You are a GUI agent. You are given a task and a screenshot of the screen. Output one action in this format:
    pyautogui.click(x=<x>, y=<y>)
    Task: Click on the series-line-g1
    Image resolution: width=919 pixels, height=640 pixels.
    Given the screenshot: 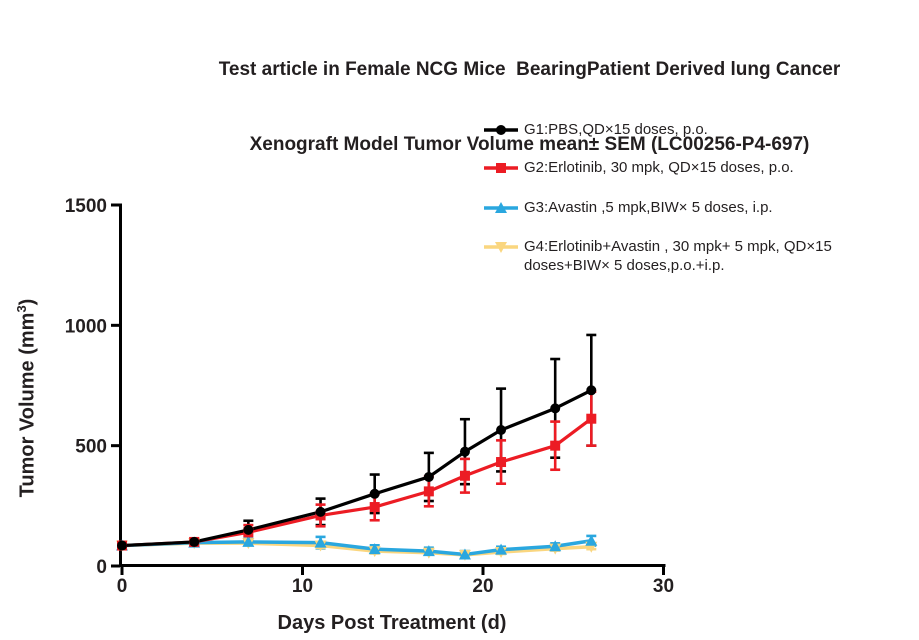 What is the action you would take?
    pyautogui.click(x=357, y=468)
    